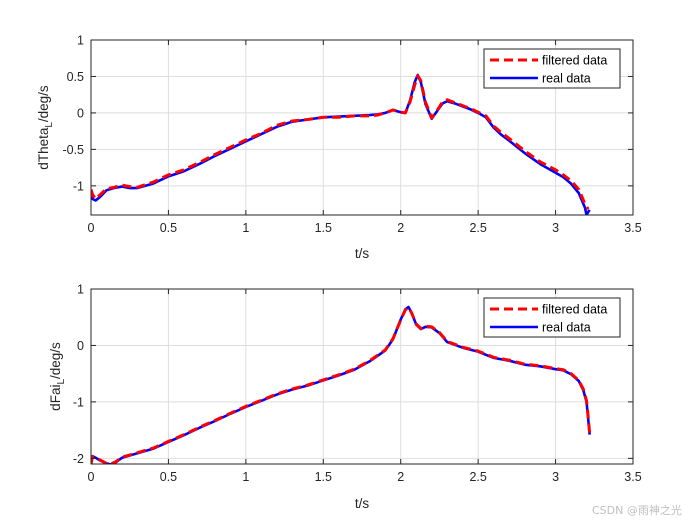 This screenshot has width=700, height=525. Describe the element at coordinates (75, 77) in the screenshot. I see `y-tick-label: 0.5` at that location.